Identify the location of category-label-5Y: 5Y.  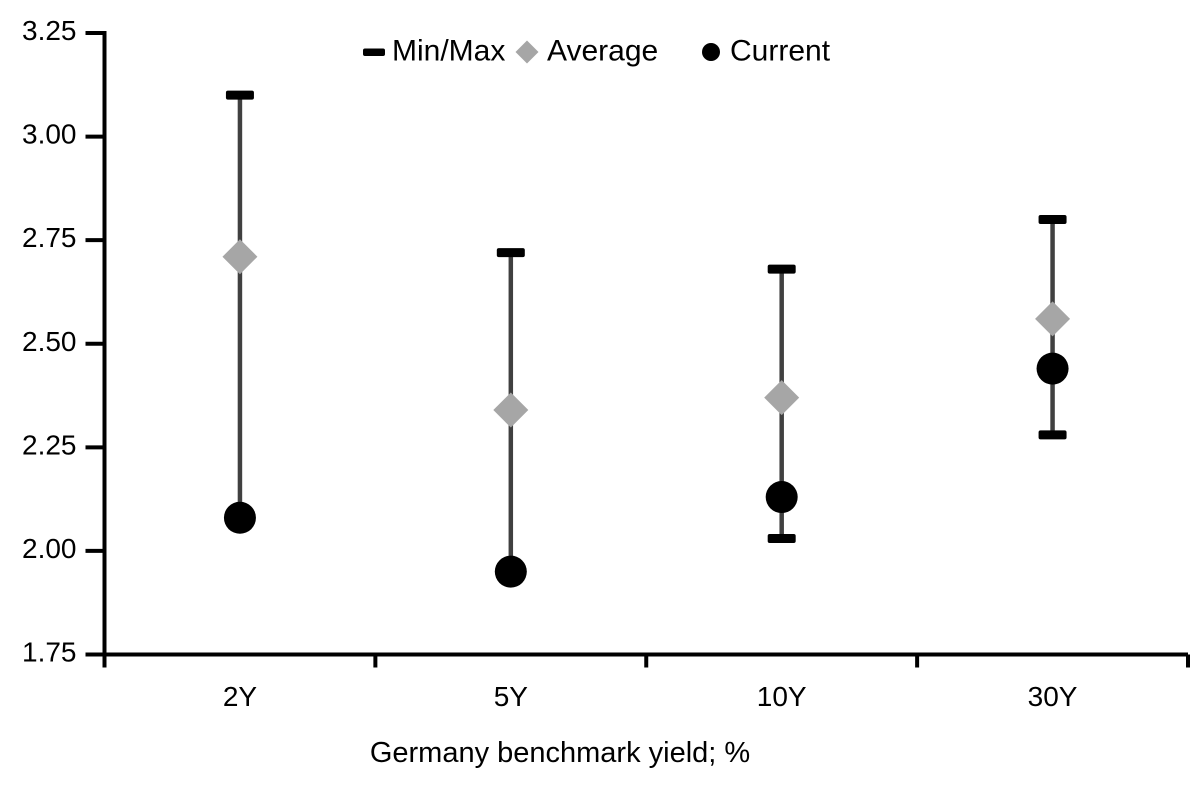
(511, 696).